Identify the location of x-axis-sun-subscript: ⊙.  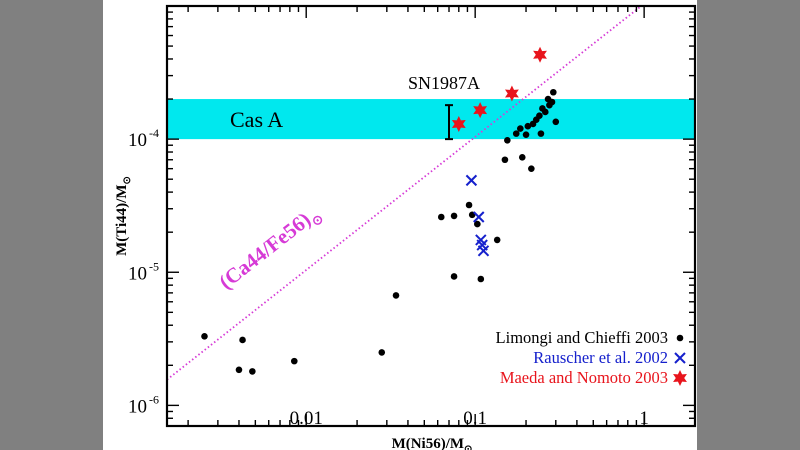
(468, 447).